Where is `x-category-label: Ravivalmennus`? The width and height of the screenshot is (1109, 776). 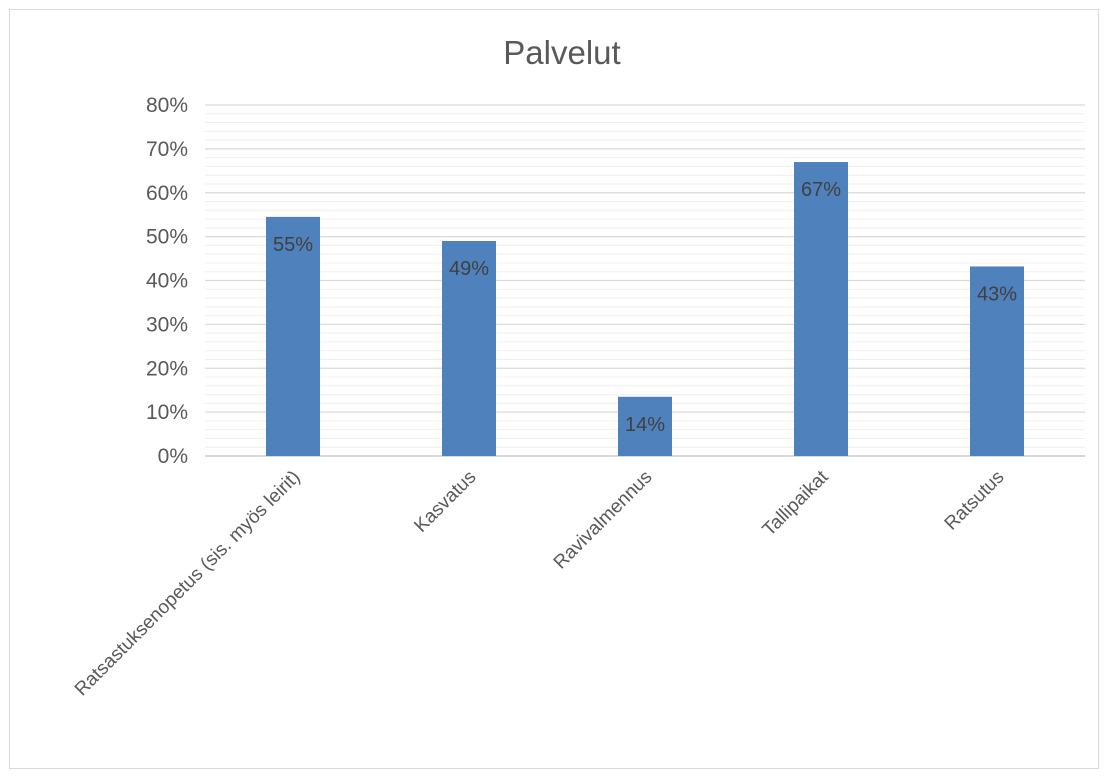
x-category-label: Ravivalmennus is located at coordinates (603, 520).